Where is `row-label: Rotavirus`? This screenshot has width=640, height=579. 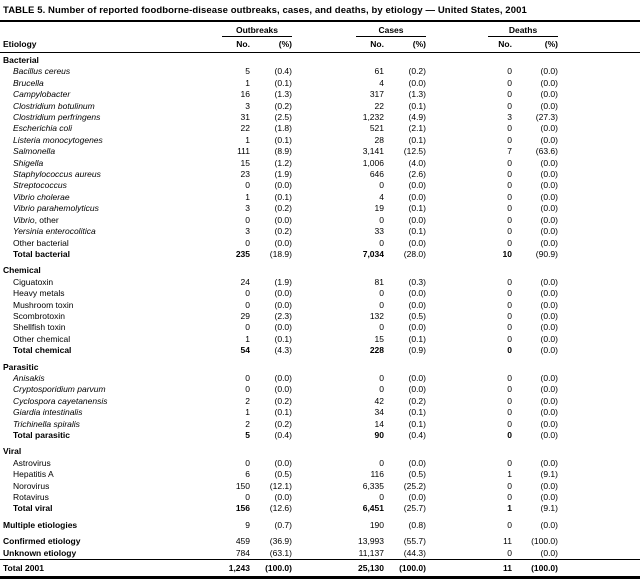
row-label: Rotavirus is located at coordinates (31, 497).